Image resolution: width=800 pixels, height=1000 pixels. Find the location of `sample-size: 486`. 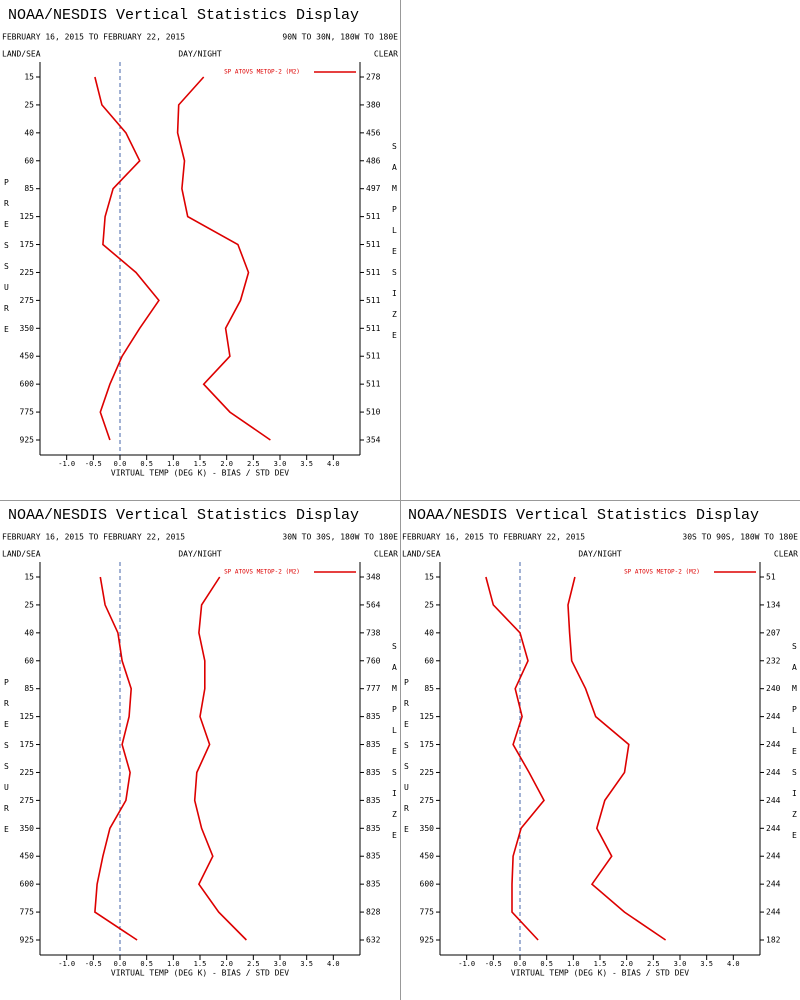

sample-size: 486 is located at coordinates (373, 160).